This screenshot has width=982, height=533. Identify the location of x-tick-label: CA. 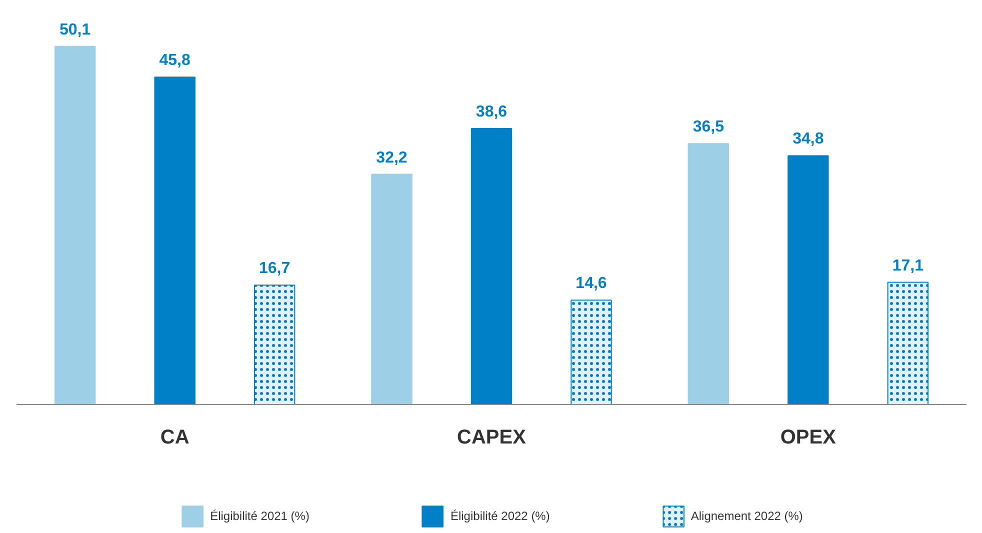
(175, 437).